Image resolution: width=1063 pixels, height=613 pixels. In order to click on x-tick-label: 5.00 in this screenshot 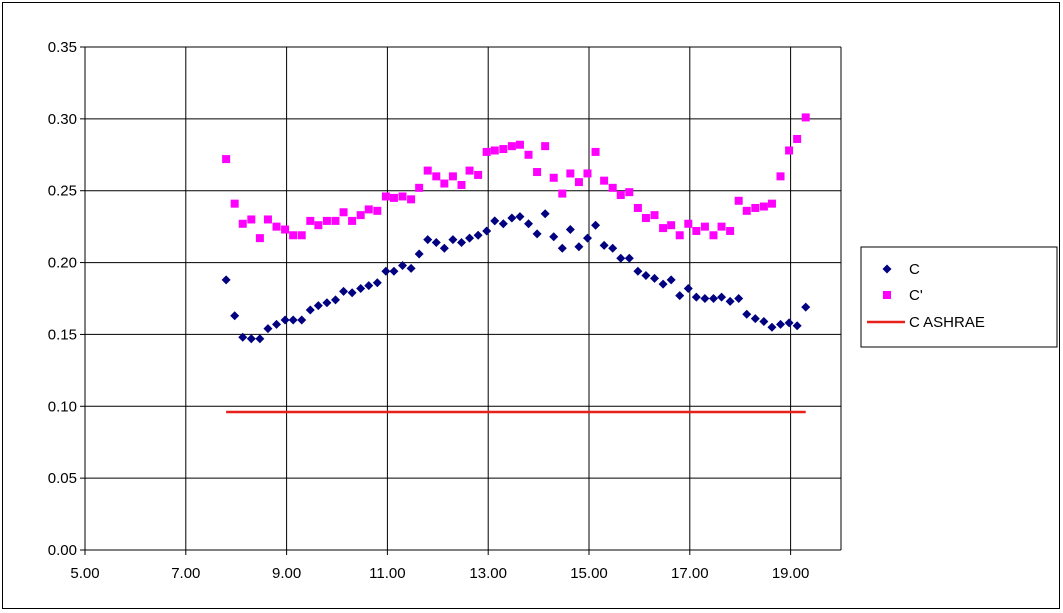, I will do `click(84, 573)`.